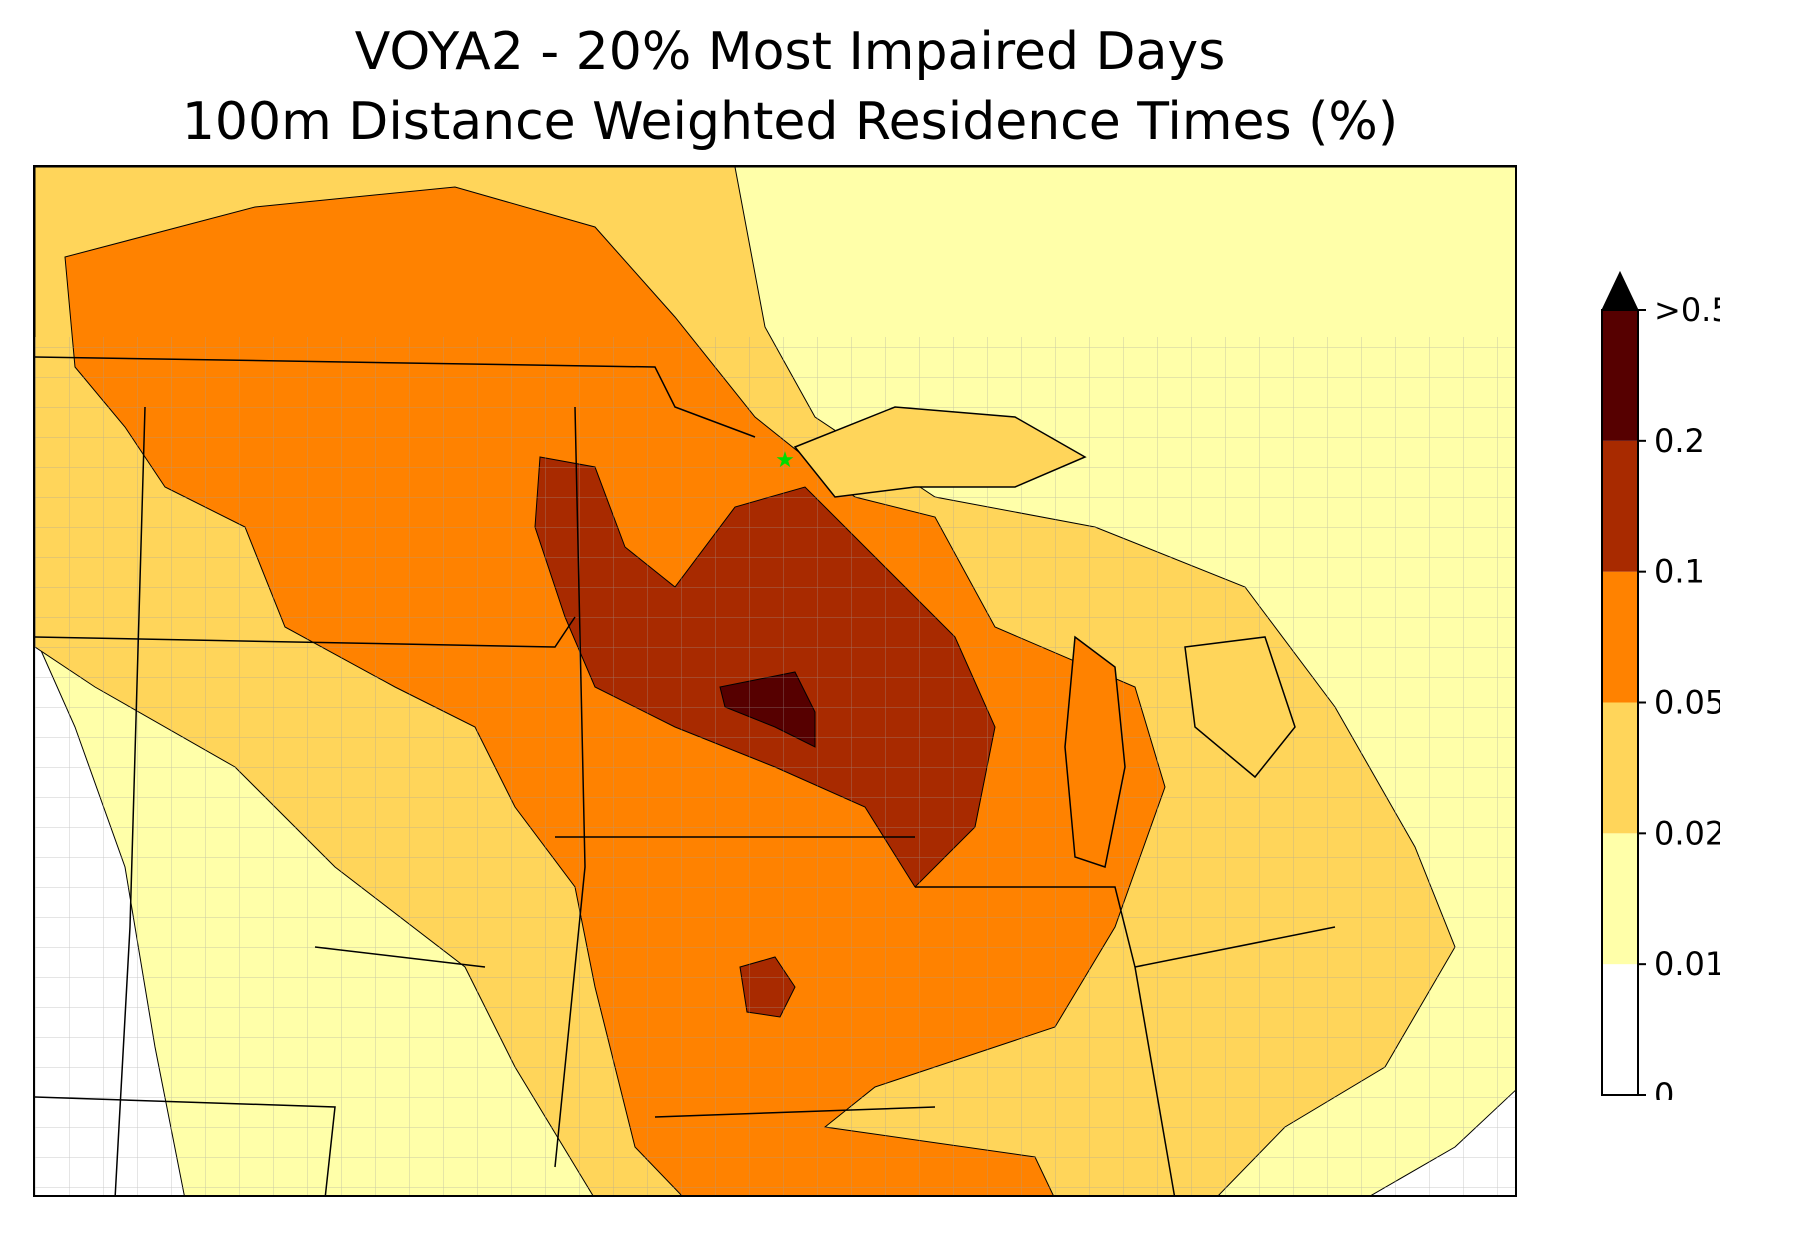 Image resolution: width=1813 pixels, height=1233 pixels. What do you see at coordinates (785, 460) in the screenshot?
I see `receptor-star-icon: ★` at bounding box center [785, 460].